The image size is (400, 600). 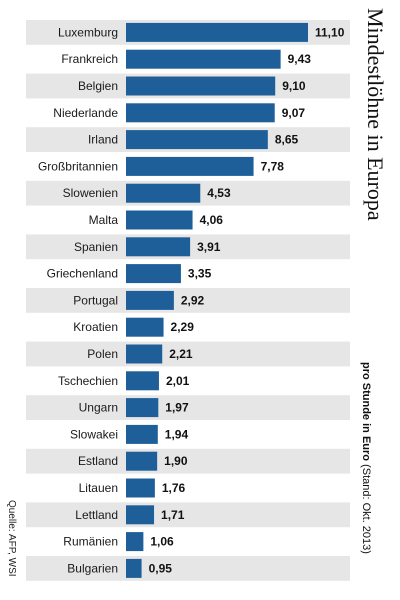 I want to click on category-label: Tschechien, so click(x=88, y=381).